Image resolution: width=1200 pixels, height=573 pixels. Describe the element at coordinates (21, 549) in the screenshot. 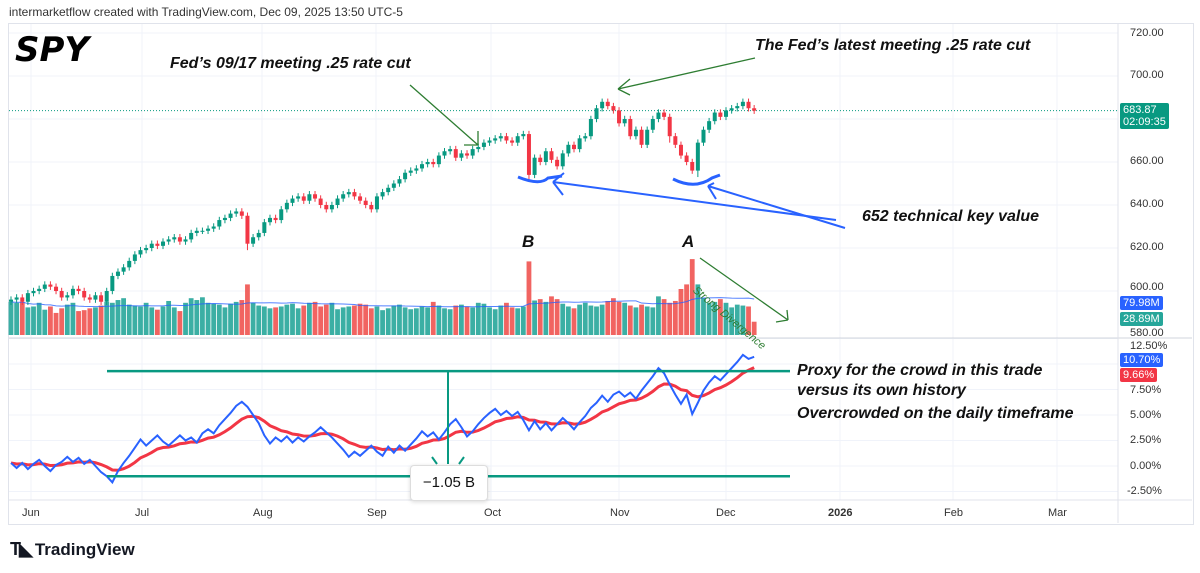

I see `tradingview-logo-icon: T◣` at that location.